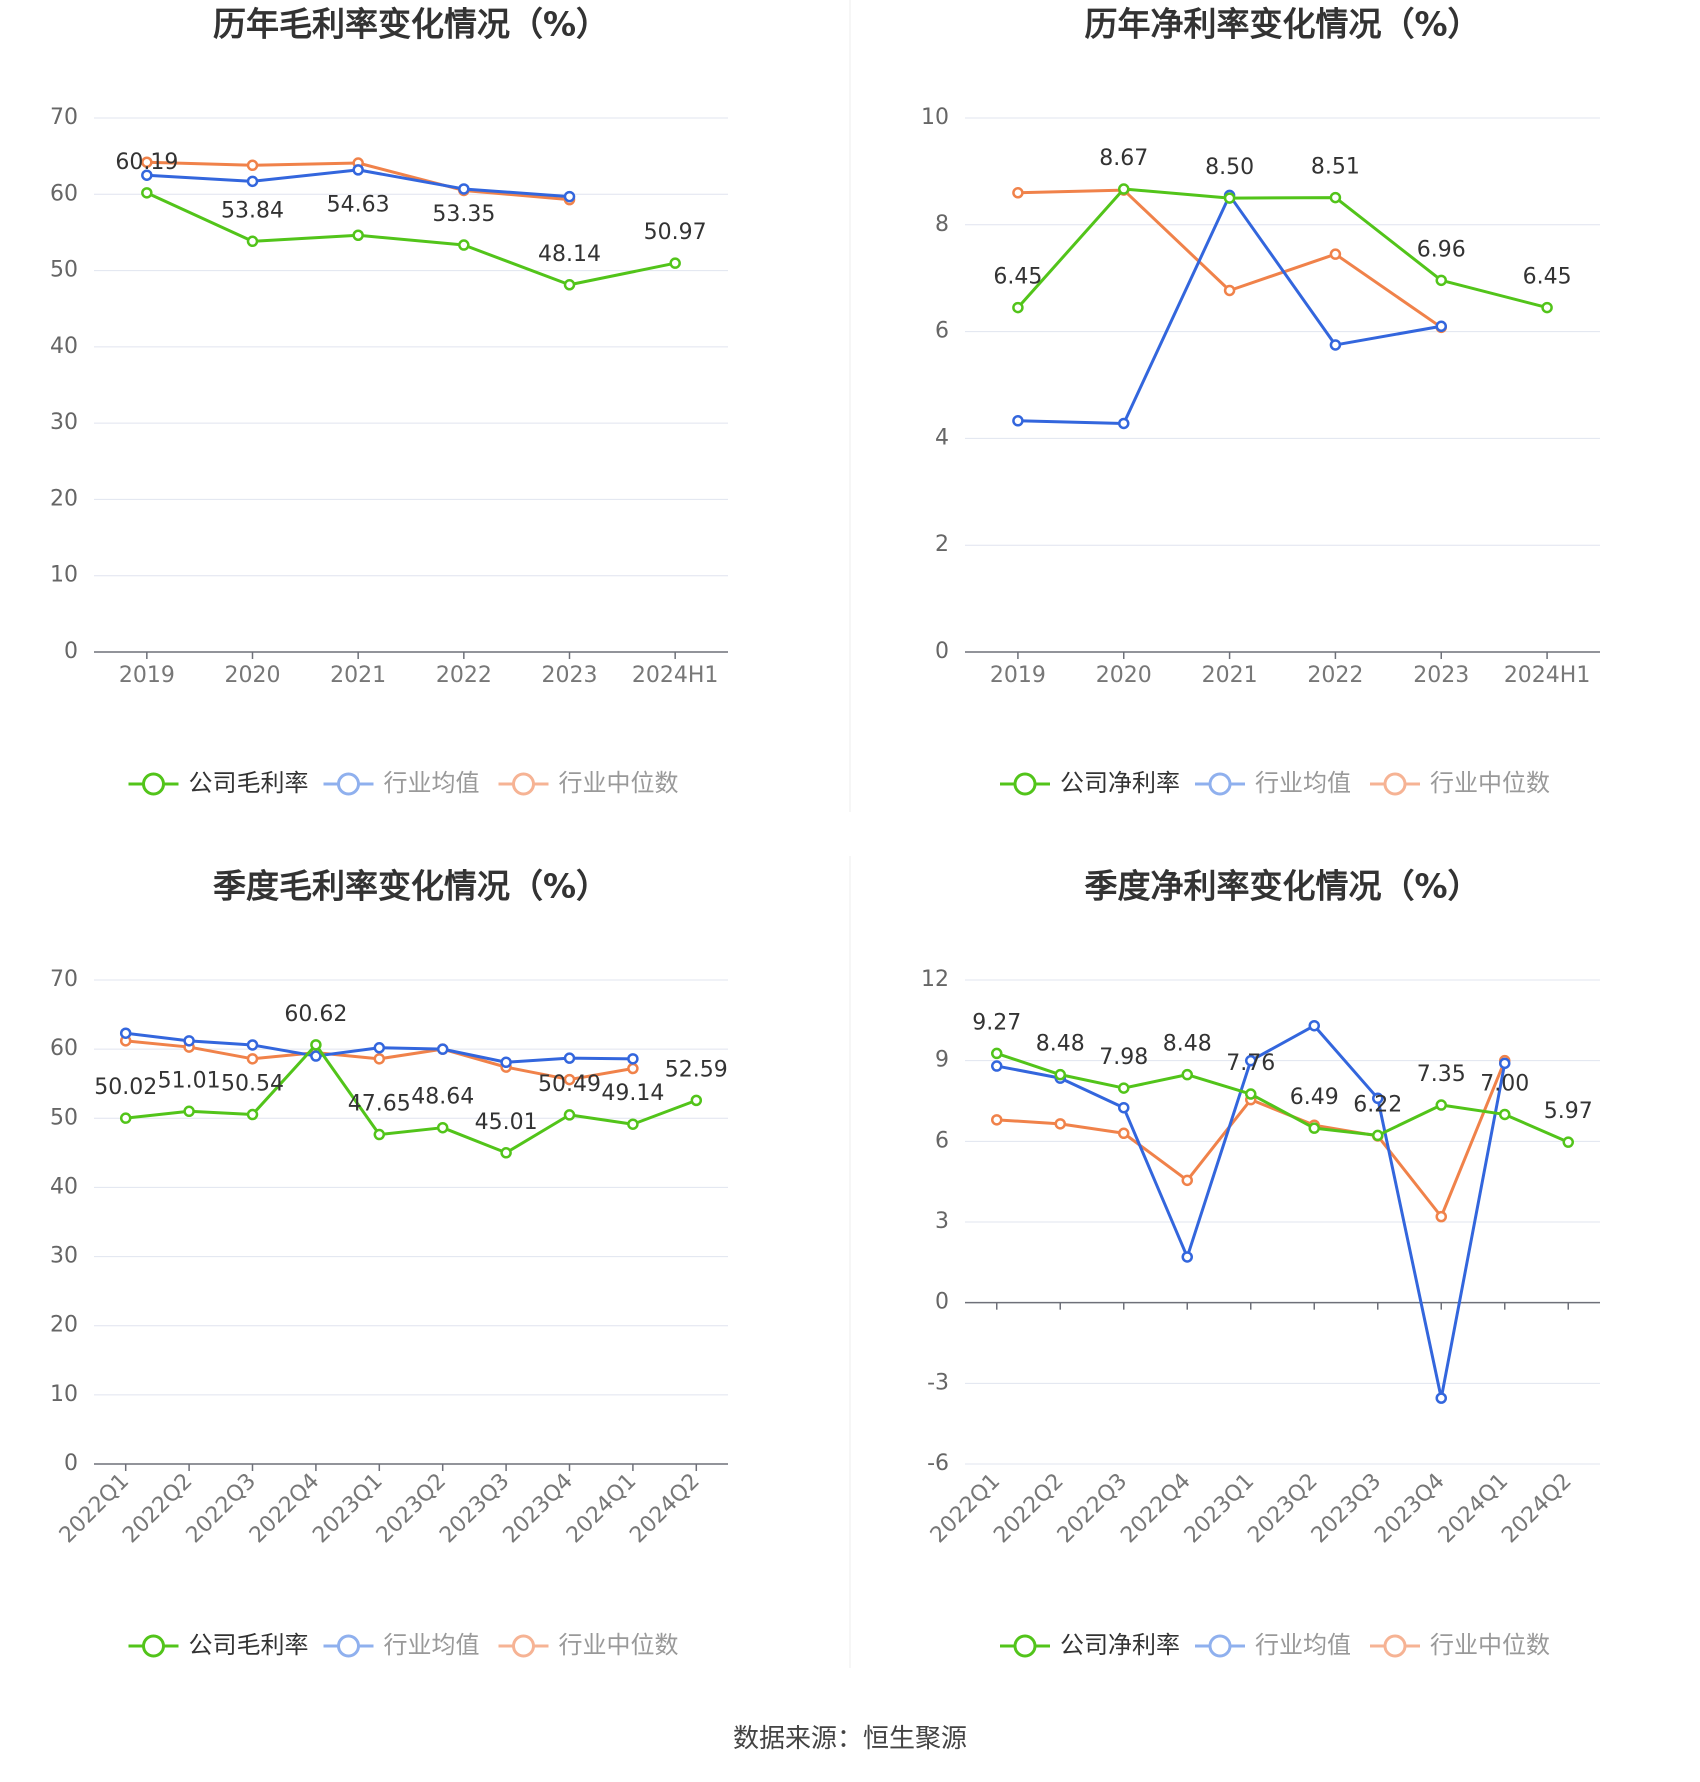 This screenshot has width=1700, height=1782. I want to click on data-label: 6.49, so click(1314, 1097).